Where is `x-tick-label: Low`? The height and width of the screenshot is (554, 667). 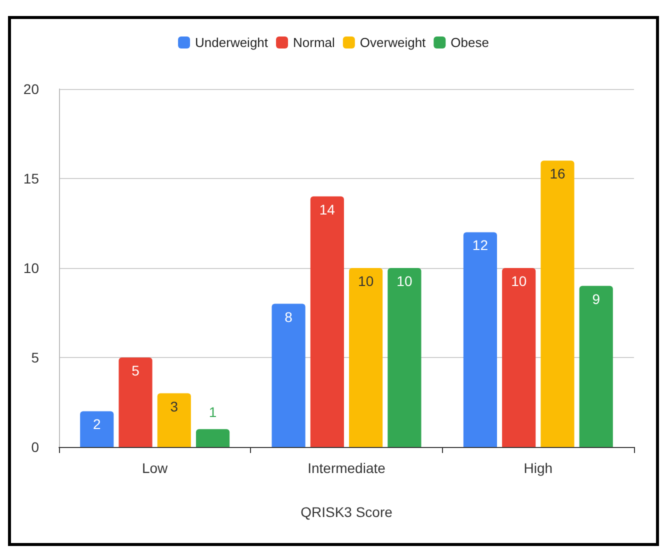
x-tick-label: Low is located at coordinates (155, 468).